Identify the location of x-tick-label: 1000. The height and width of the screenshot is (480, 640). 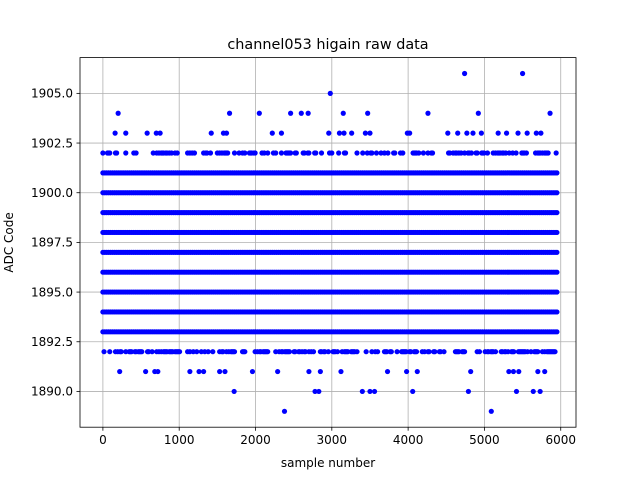
(179, 440).